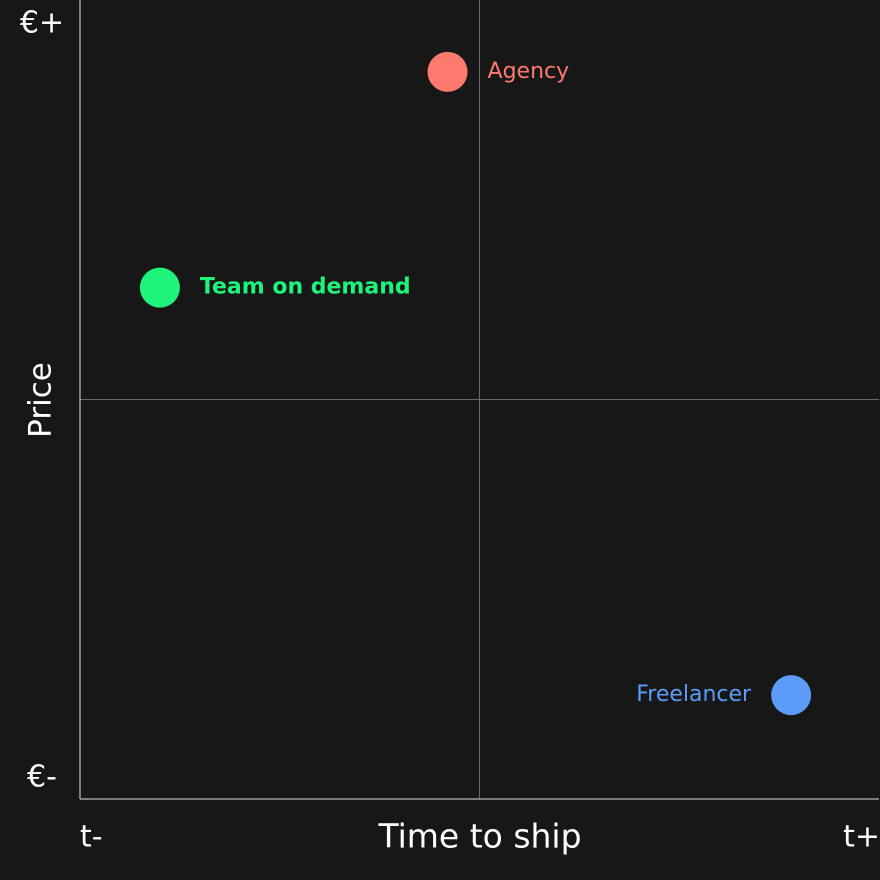  Describe the element at coordinates (91, 837) in the screenshot. I see `x-tick-label: t-` at that location.